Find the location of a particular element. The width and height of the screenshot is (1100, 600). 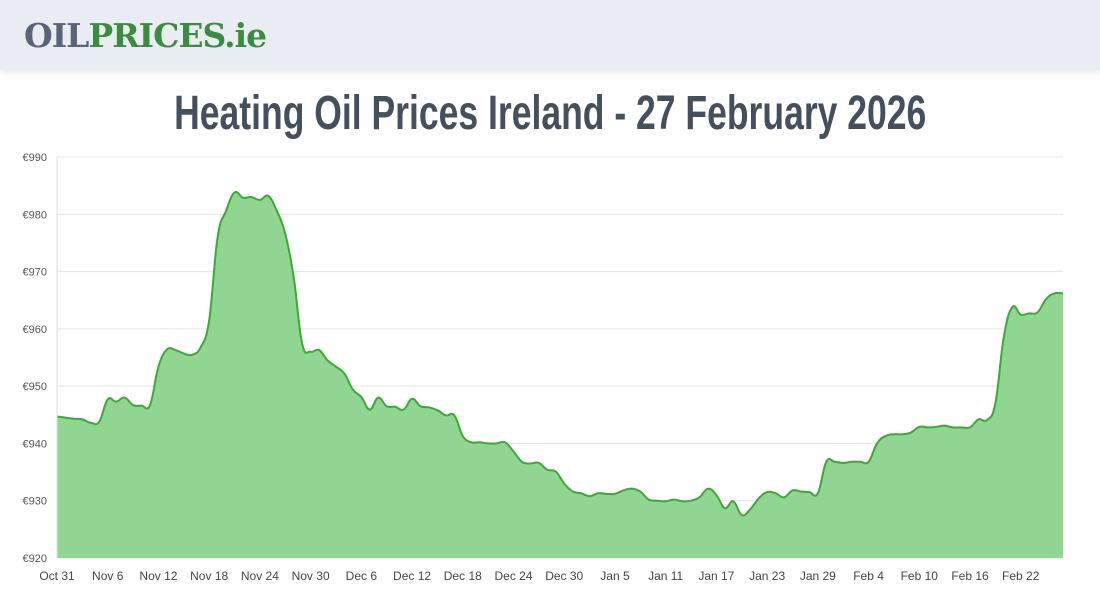

y-tick-label: €990 is located at coordinates (35, 158).